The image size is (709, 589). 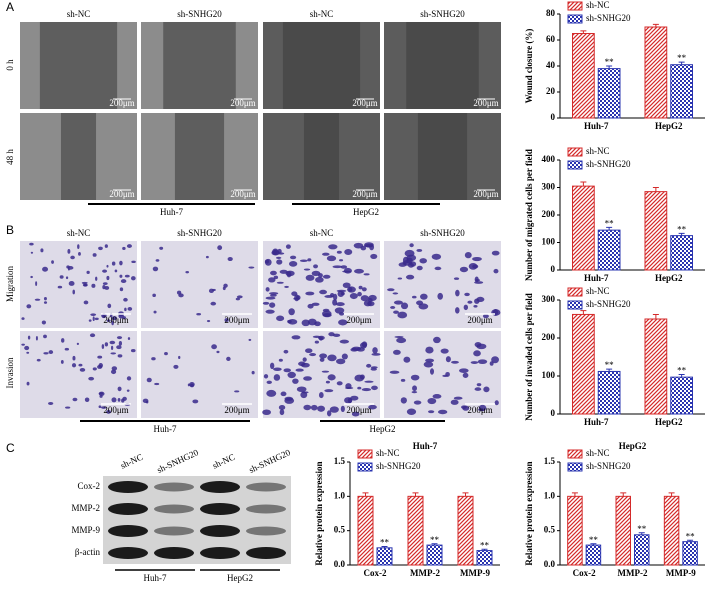 What do you see at coordinates (10, 284) in the screenshot?
I see `row-label: Migration` at bounding box center [10, 284].